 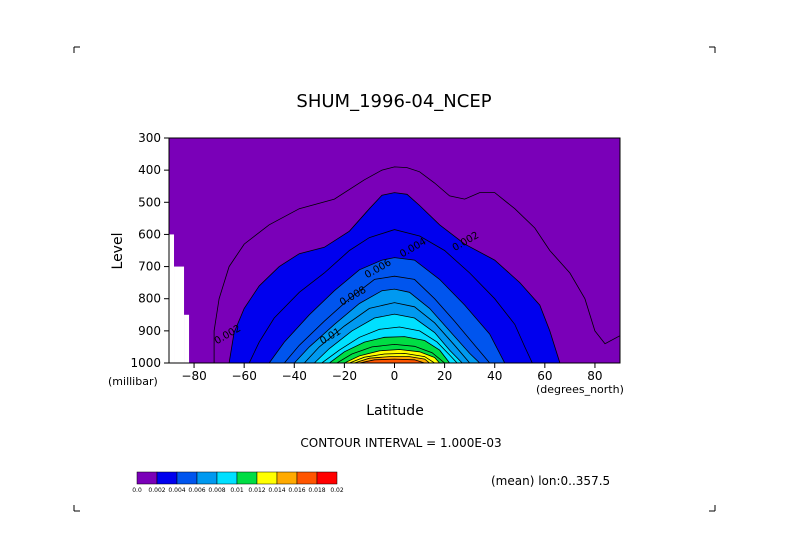 I want to click on y-tick-label: 600, so click(x=149, y=234).